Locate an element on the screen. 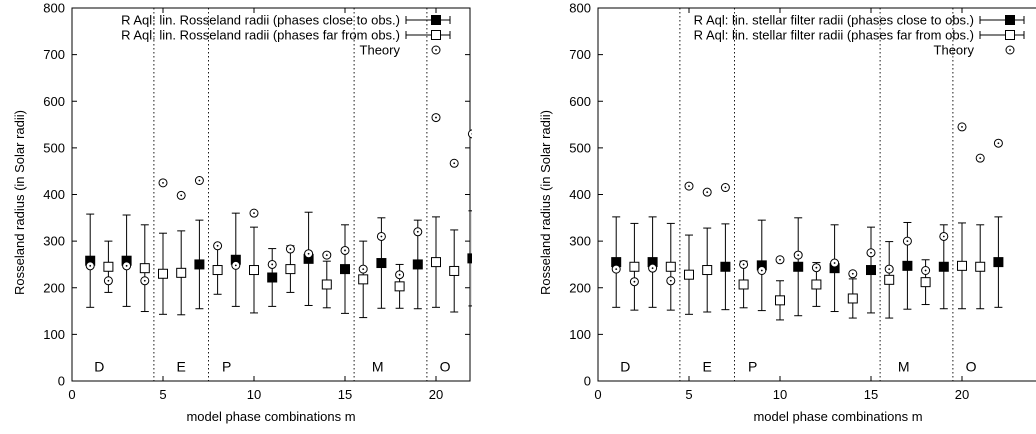 This screenshot has width=1036, height=434. x-axis-label: model phase combinations m is located at coordinates (837, 416).